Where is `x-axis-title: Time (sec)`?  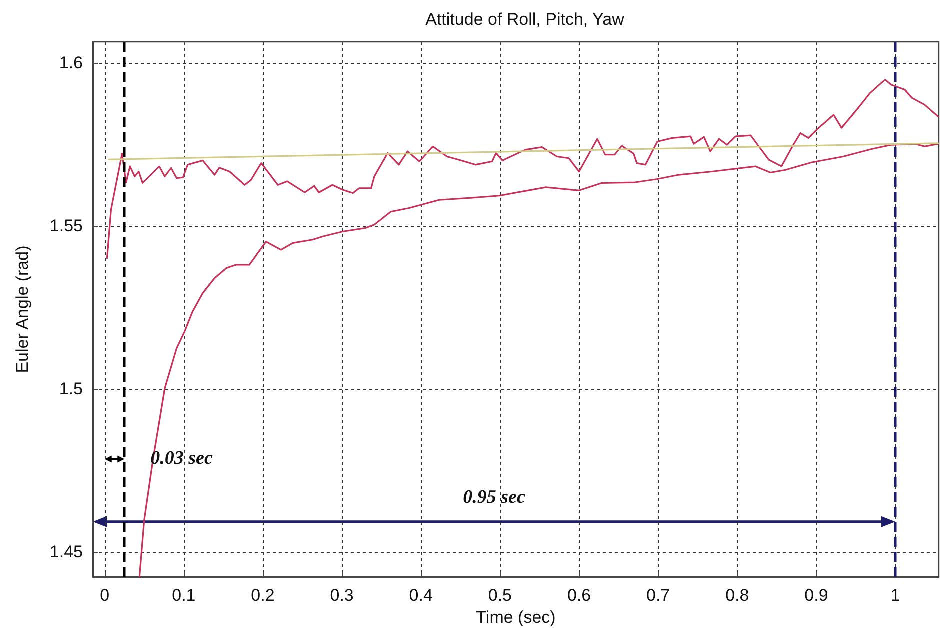
x-axis-title: Time (sec) is located at coordinates (516, 617).